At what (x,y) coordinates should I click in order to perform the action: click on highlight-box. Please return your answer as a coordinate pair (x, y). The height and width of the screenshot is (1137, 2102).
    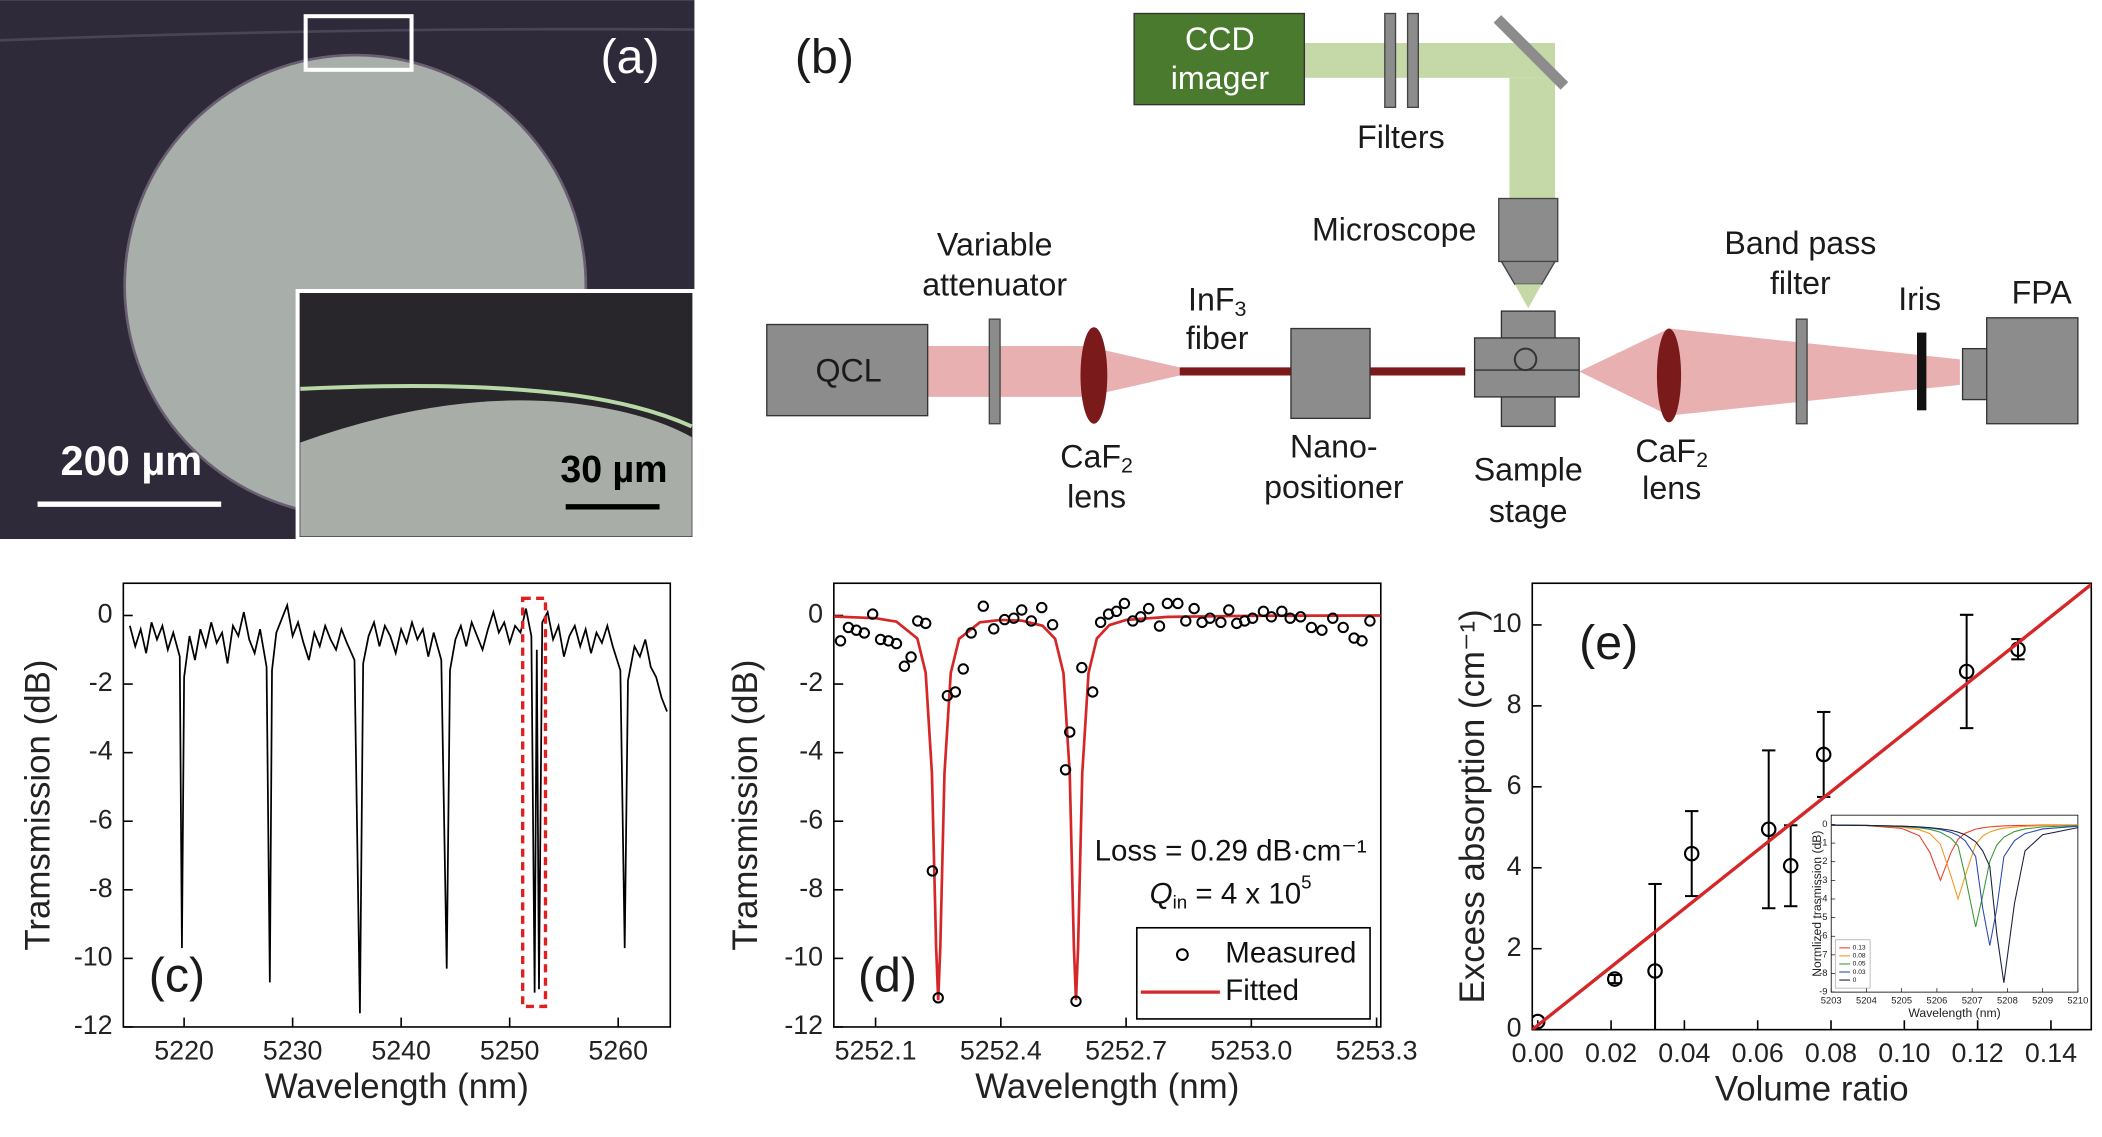
    Looking at the image, I should click on (534, 802).